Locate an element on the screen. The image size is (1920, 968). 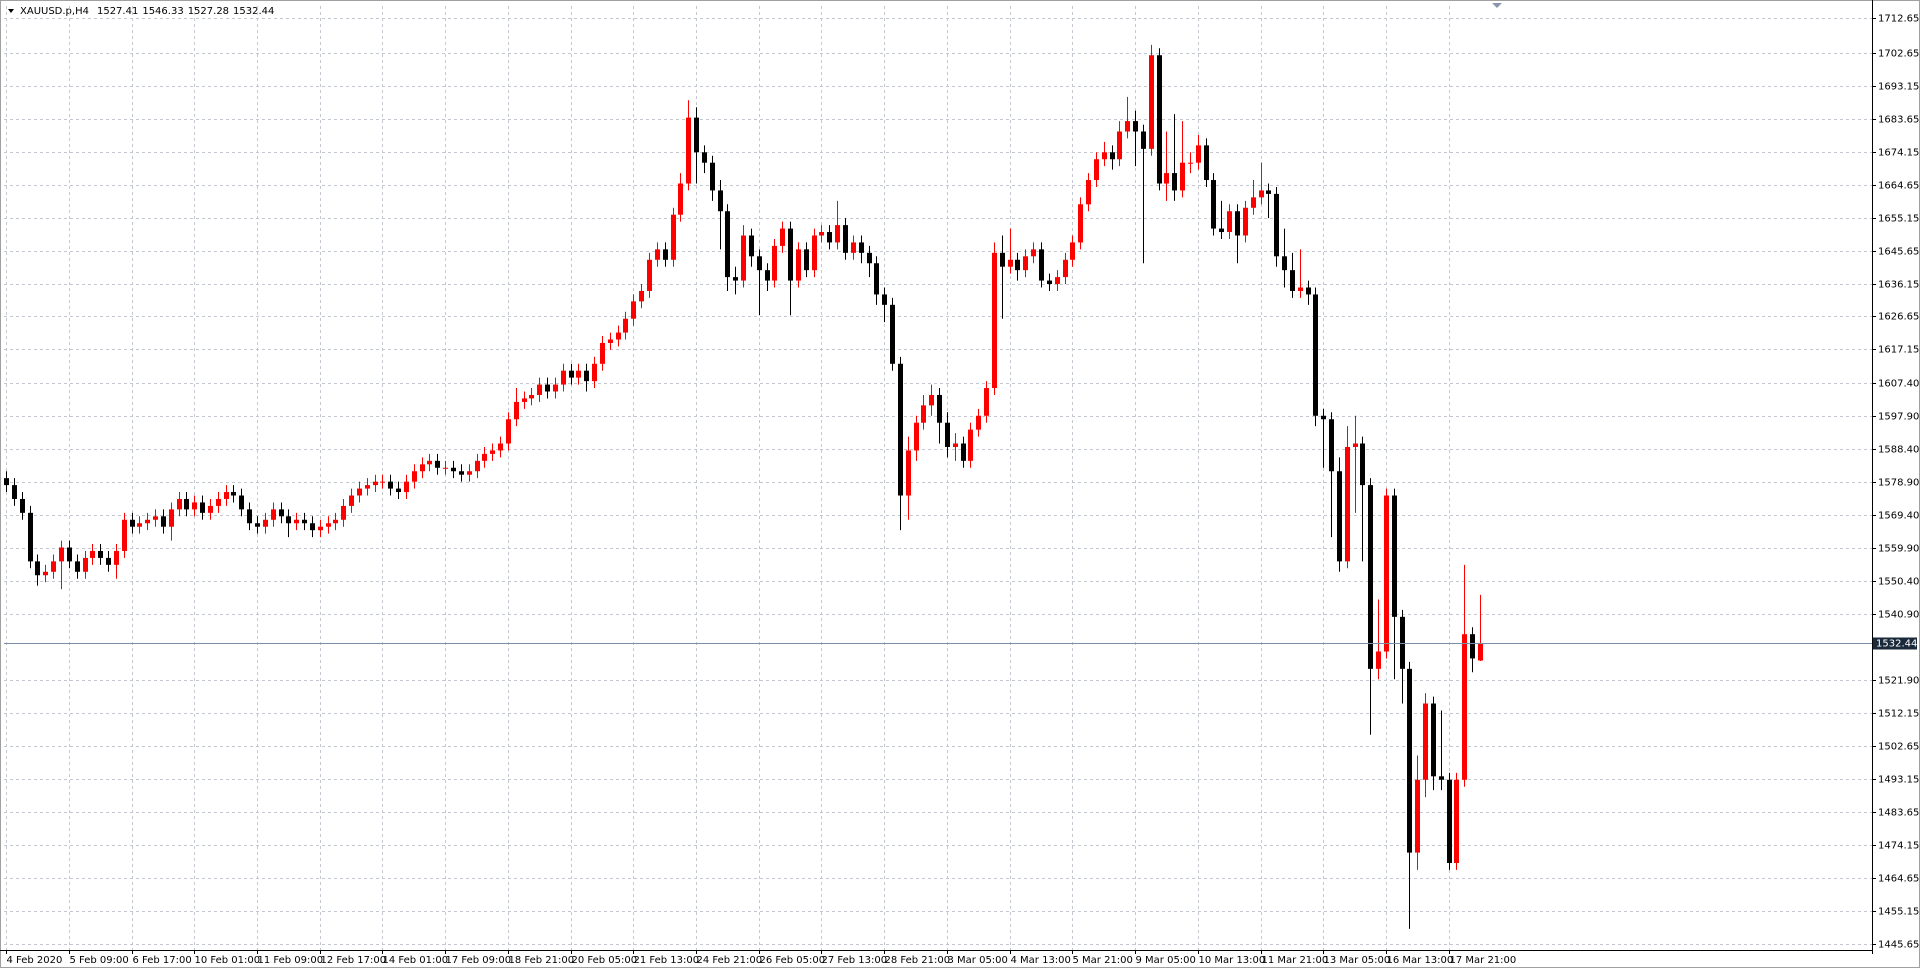
y-tick-label: 1569.40 is located at coordinates (1898, 516).